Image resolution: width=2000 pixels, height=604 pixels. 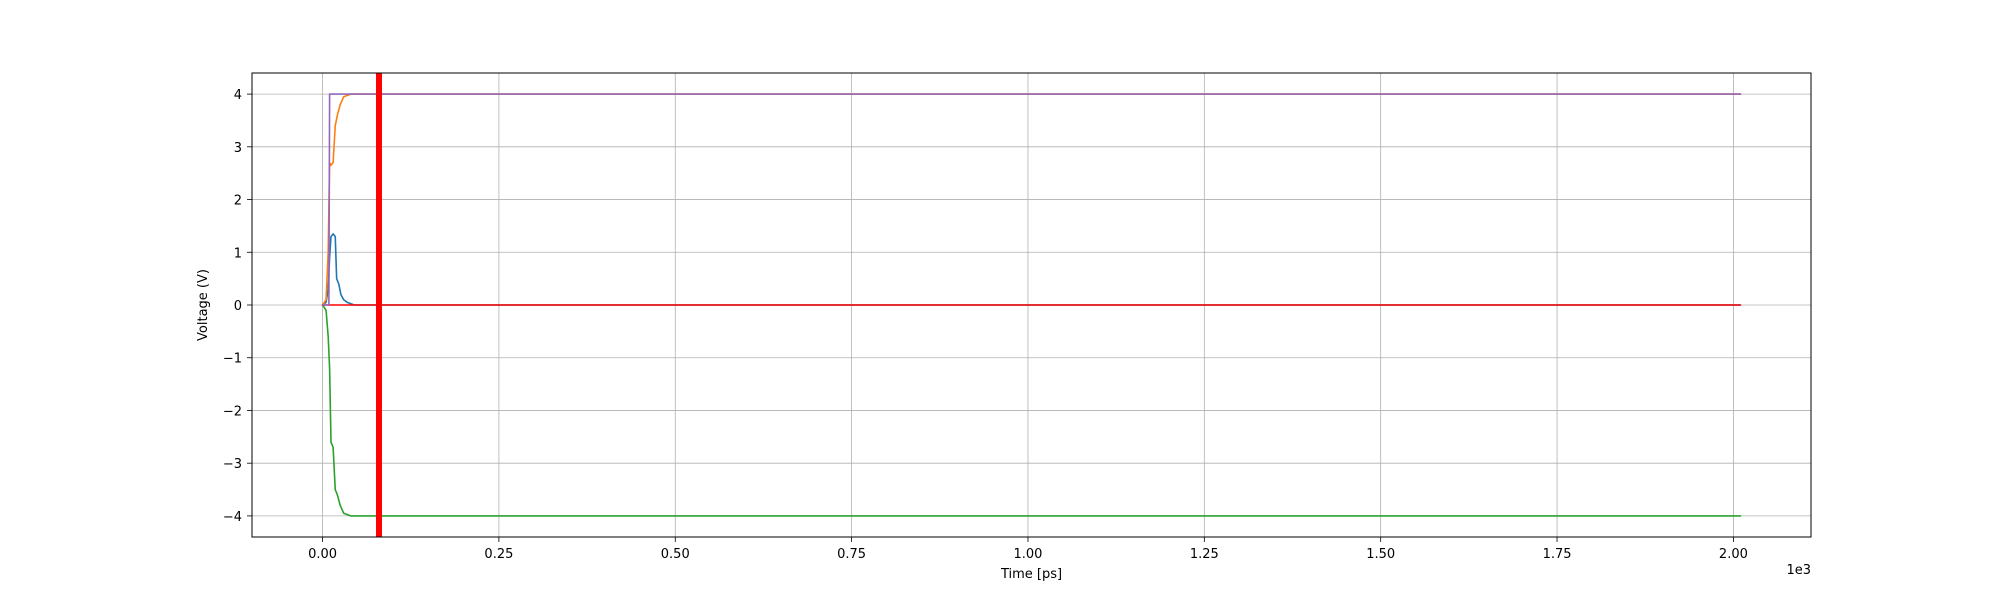 What do you see at coordinates (232, 464) in the screenshot?
I see `y-tick-label: −3` at bounding box center [232, 464].